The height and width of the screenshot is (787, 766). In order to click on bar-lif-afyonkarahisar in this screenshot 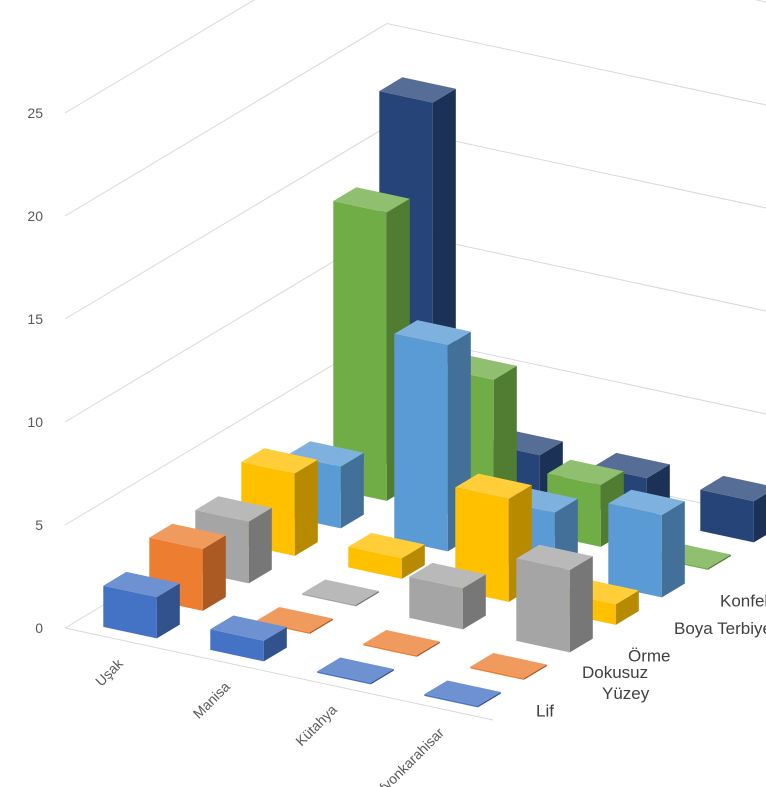, I will do `click(462, 694)`.